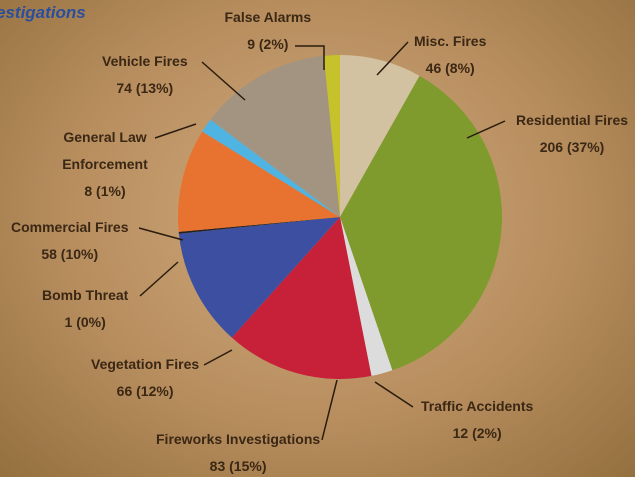 The width and height of the screenshot is (635, 477). Describe the element at coordinates (477, 420) in the screenshot. I see `slice-label: Traffic Accidents 12 (2%)` at that location.